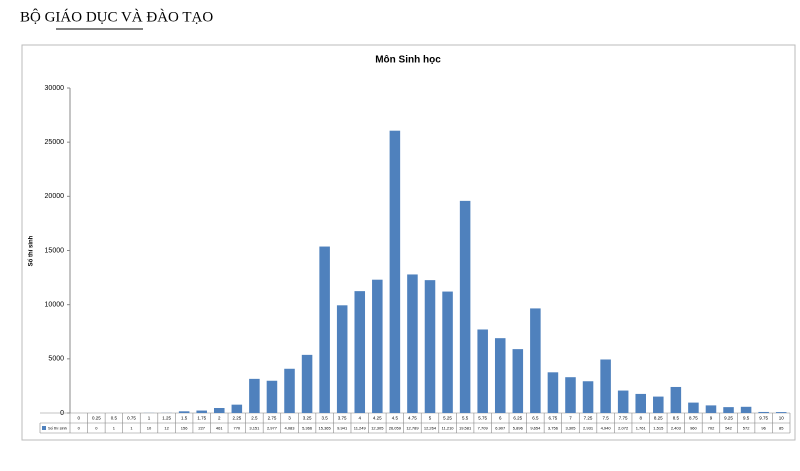 The height and width of the screenshot is (471, 800). What do you see at coordinates (535, 418) in the screenshot?
I see `x-tick-label: 6.5` at bounding box center [535, 418].